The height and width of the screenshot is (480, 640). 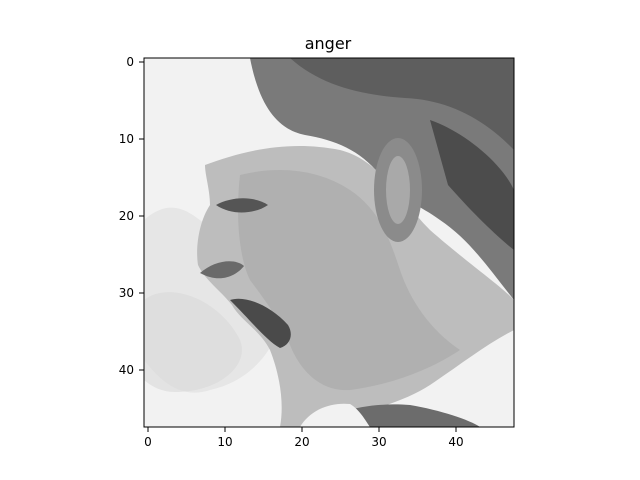 I want to click on y-tick-label: 0, so click(x=130, y=62).